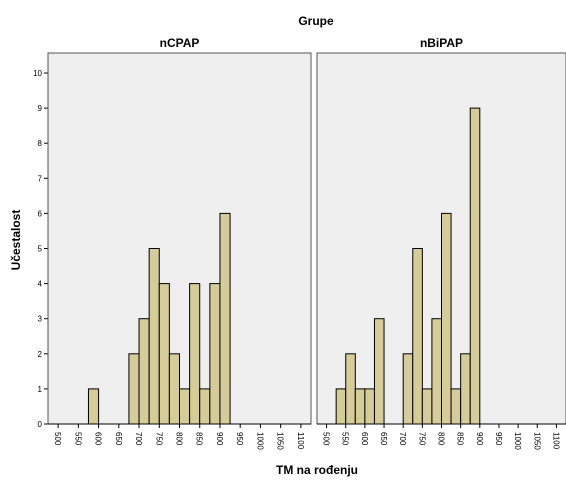 This screenshot has height=483, width=566. Describe the element at coordinates (40, 143) in the screenshot. I see `y-tick-label: 8` at that location.